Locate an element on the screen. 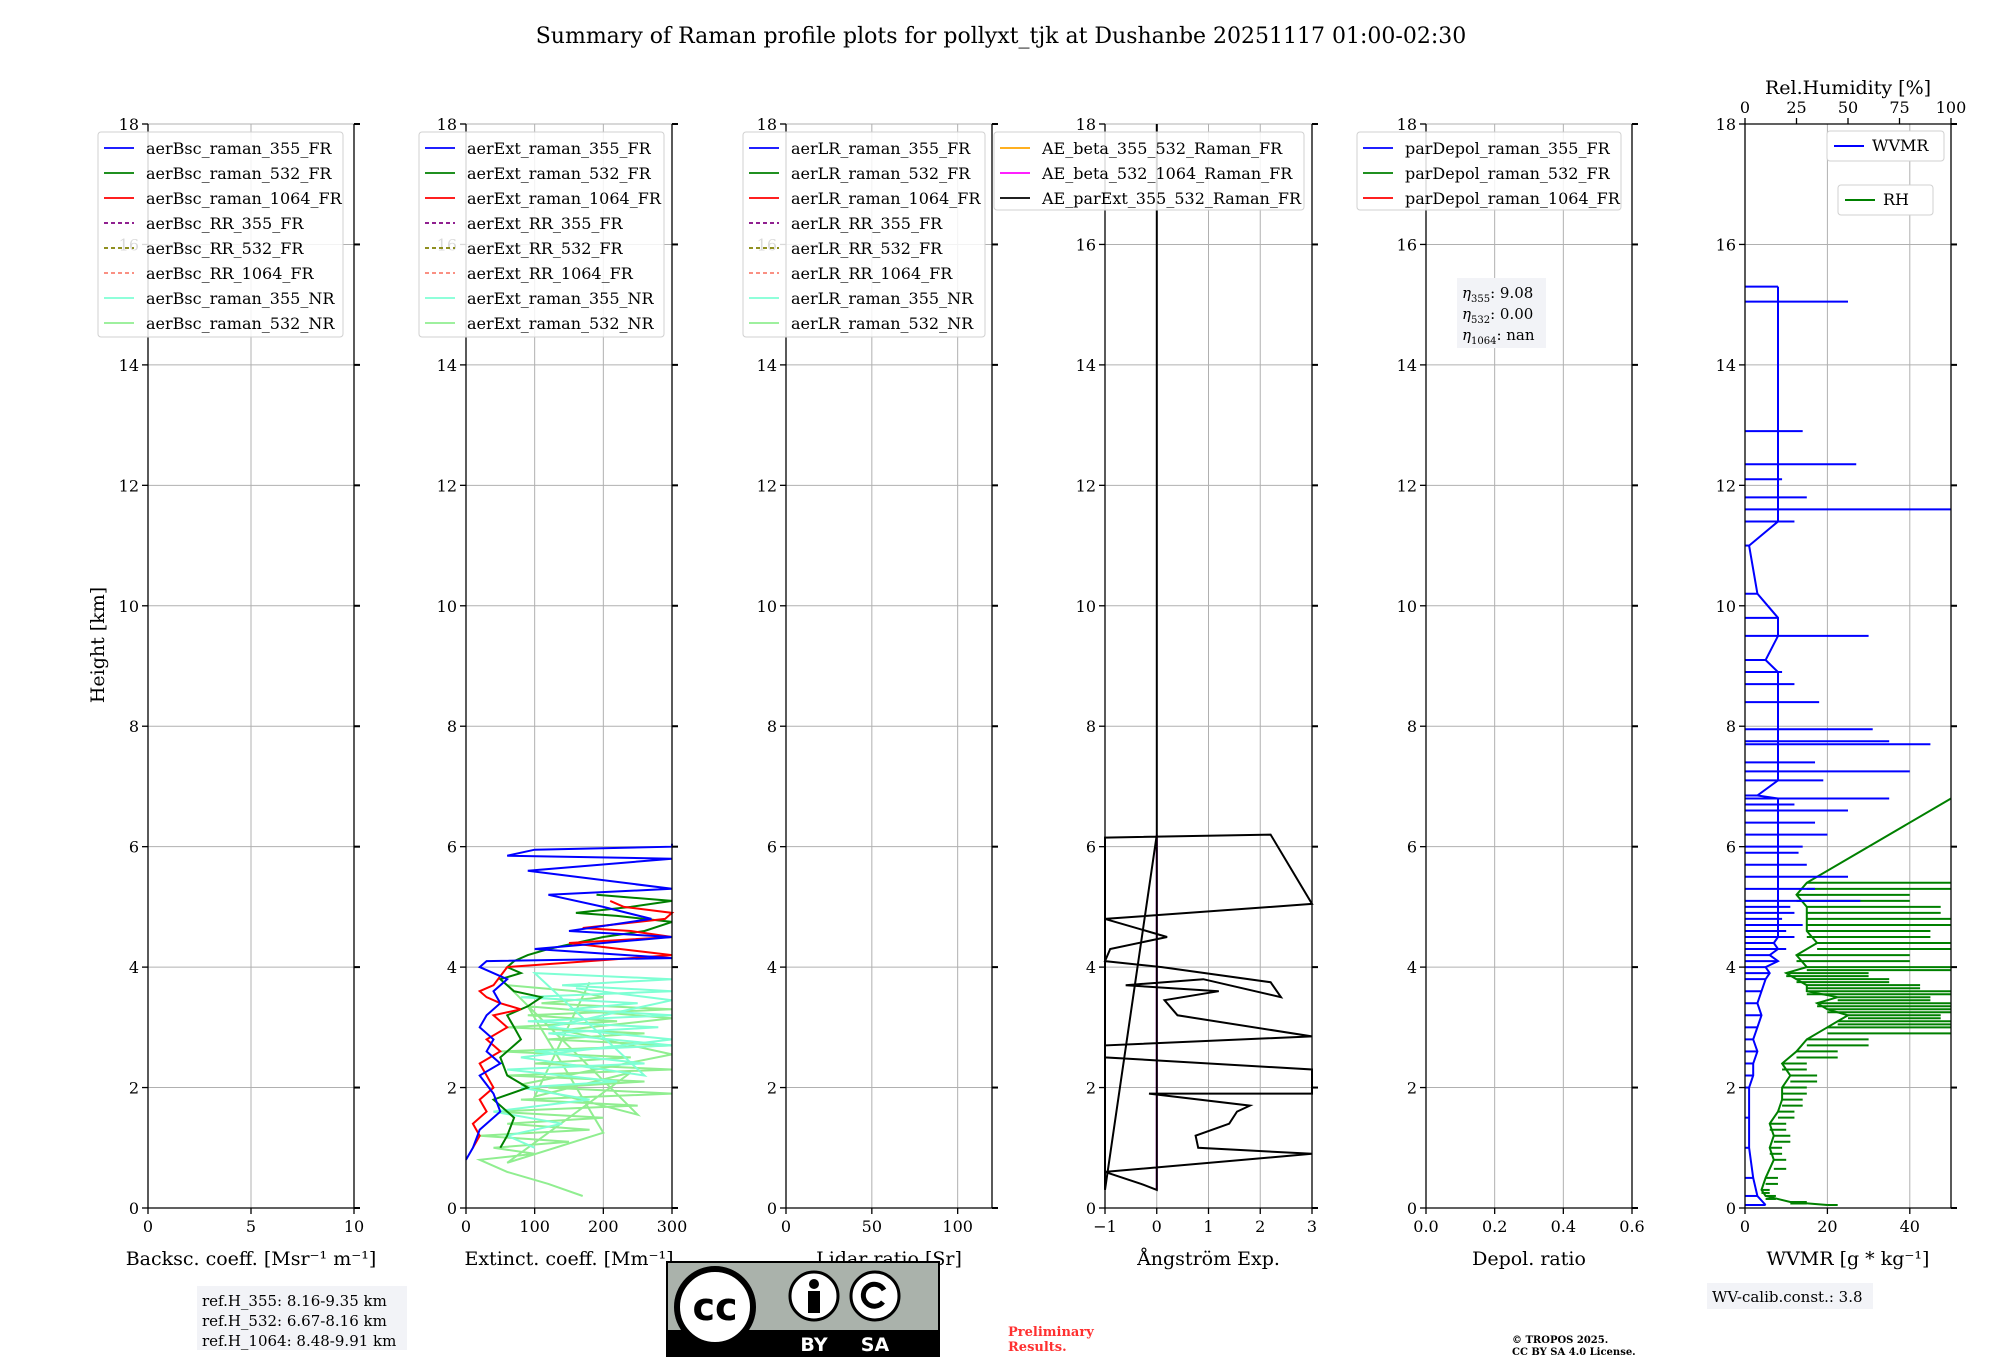 Image resolution: width=2000 pixels, height=1360 pixels. x-tick-label: 20 is located at coordinates (1827, 1226).